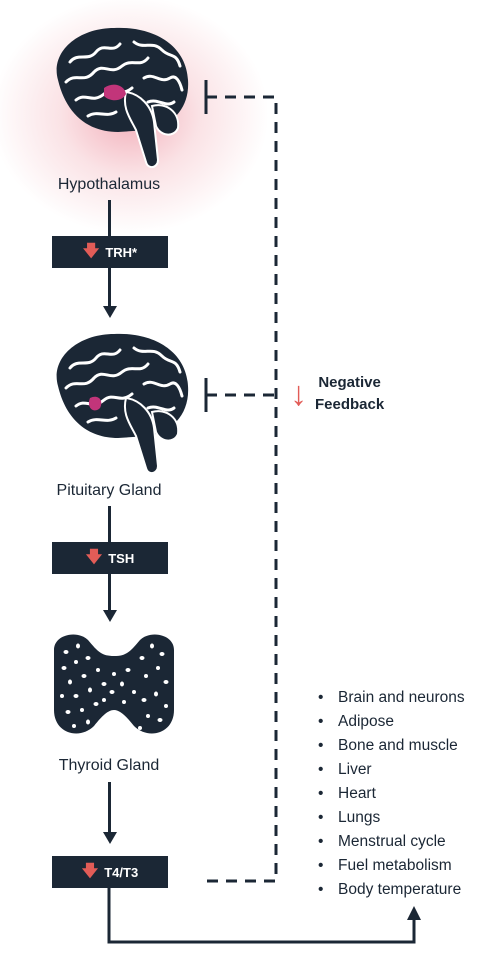 The height and width of the screenshot is (974, 504). What do you see at coordinates (109, 765) in the screenshot?
I see `thyroid-gland-label: Thyroid Gland` at bounding box center [109, 765].